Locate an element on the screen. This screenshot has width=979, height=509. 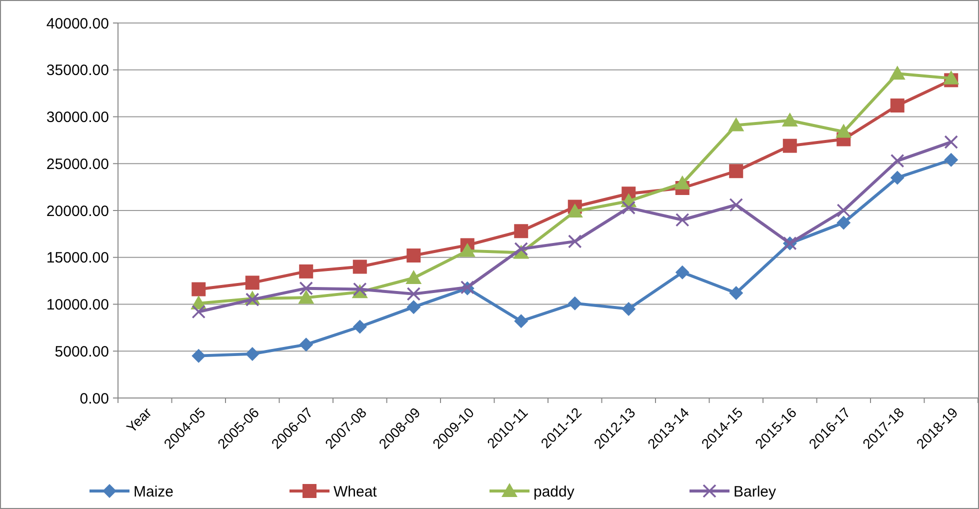
y-tick-label: 10000.00 is located at coordinates (77, 305).